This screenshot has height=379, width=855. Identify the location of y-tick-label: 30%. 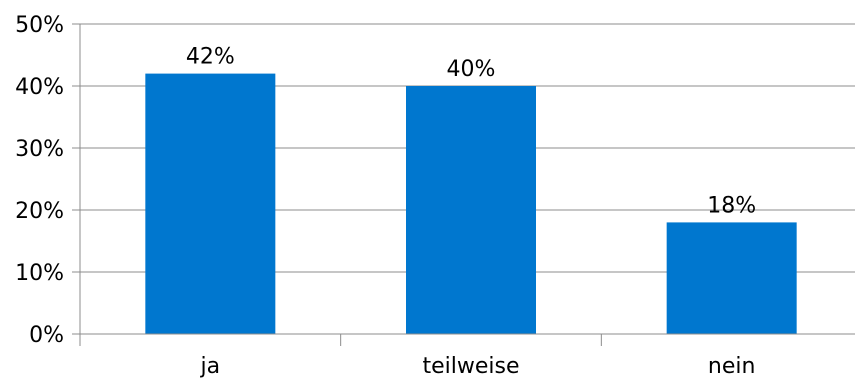
(39, 149).